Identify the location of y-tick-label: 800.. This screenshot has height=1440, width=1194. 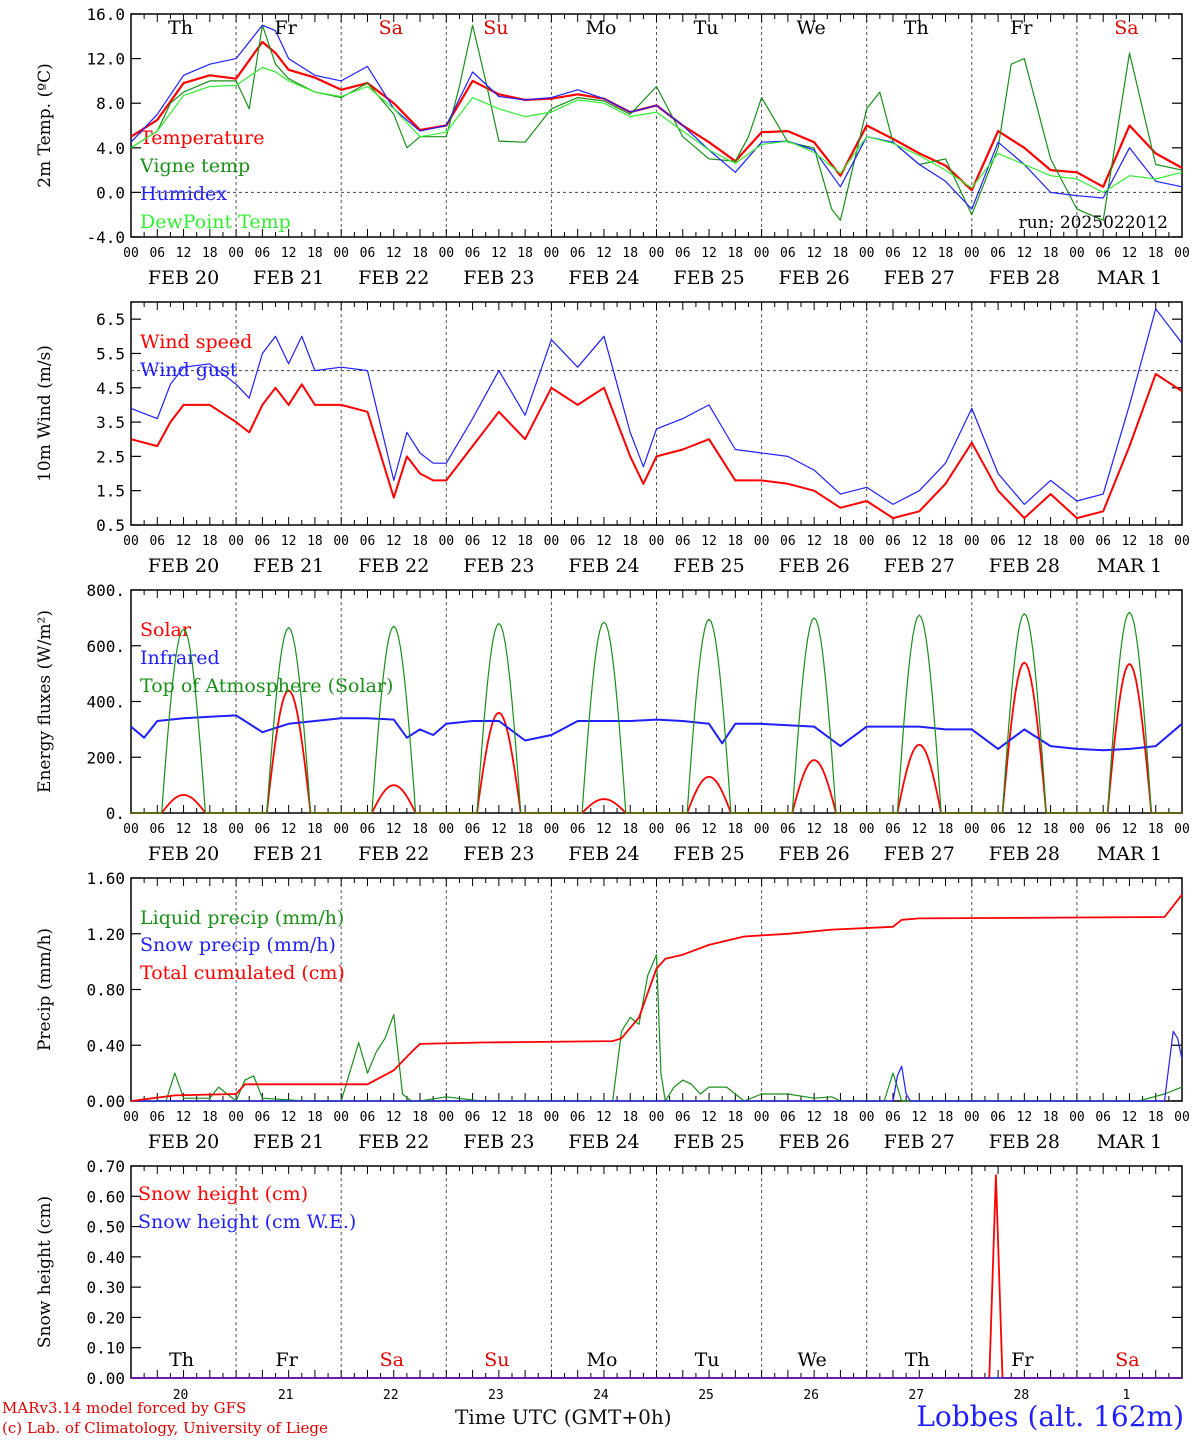
(105, 590).